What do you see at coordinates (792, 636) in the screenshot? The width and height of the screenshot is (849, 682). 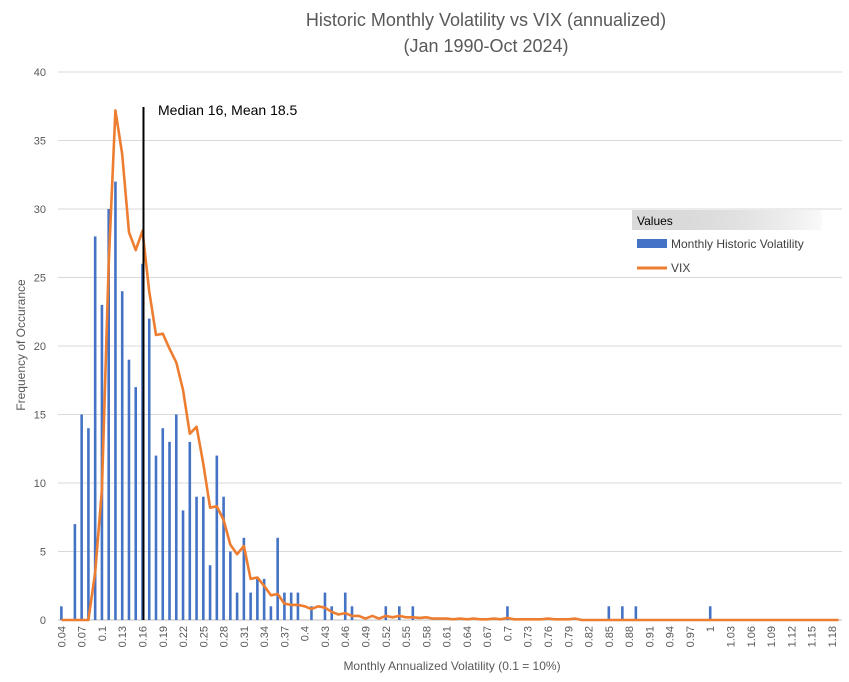 I see `x-tick-label: 1.12` at bounding box center [792, 636].